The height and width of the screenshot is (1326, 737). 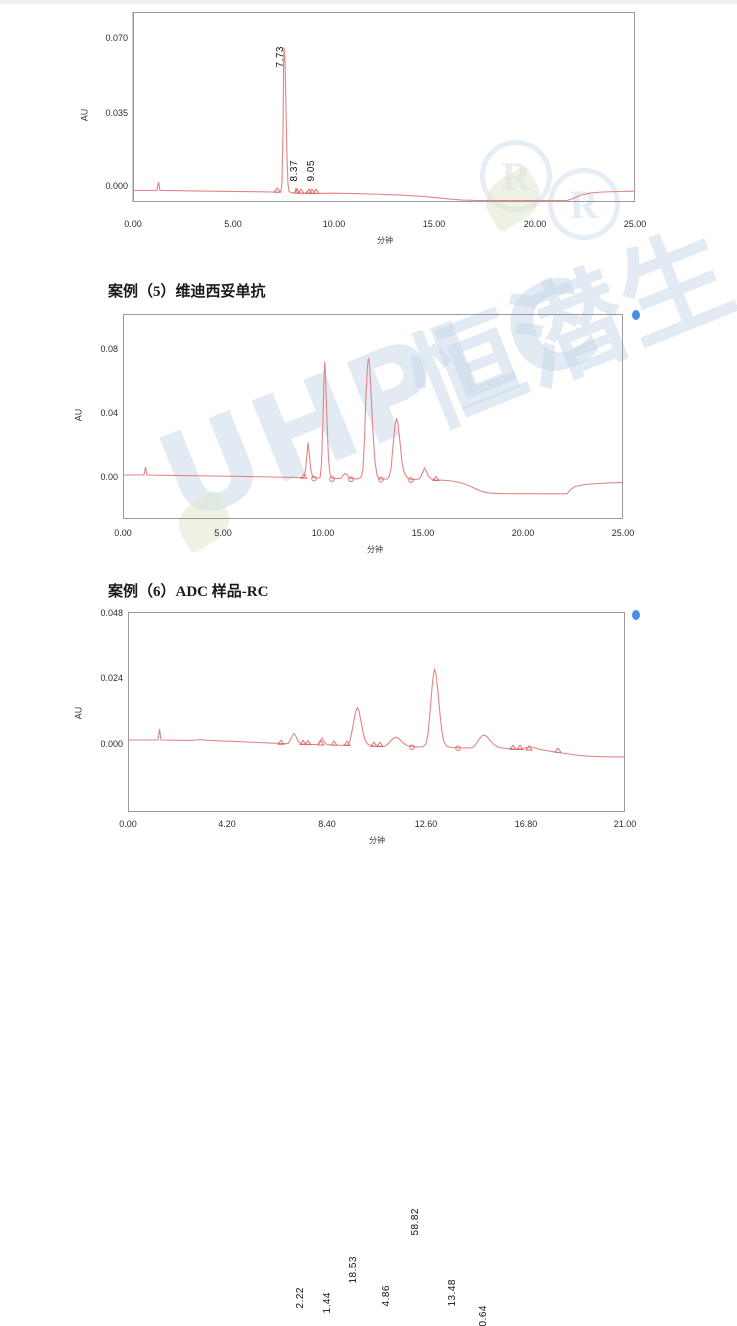 What do you see at coordinates (300, 1298) in the screenshot?
I see `peak-label-3-0: 2.22` at bounding box center [300, 1298].